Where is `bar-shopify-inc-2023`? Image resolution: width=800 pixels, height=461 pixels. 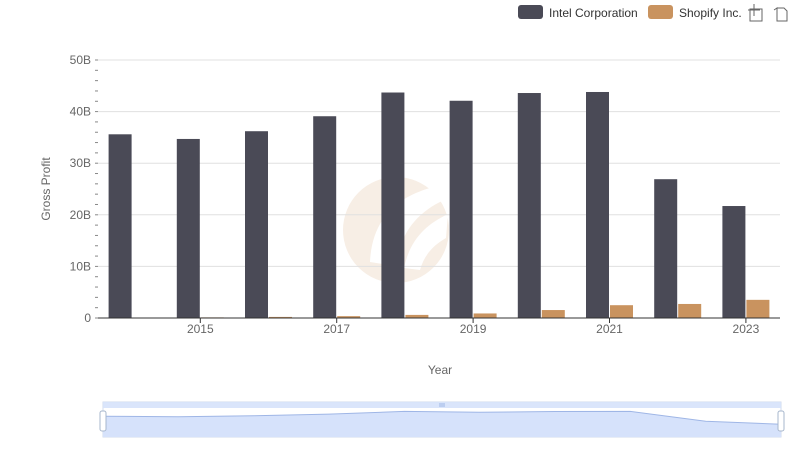 bar-shopify-inc-2023 is located at coordinates (758, 308).